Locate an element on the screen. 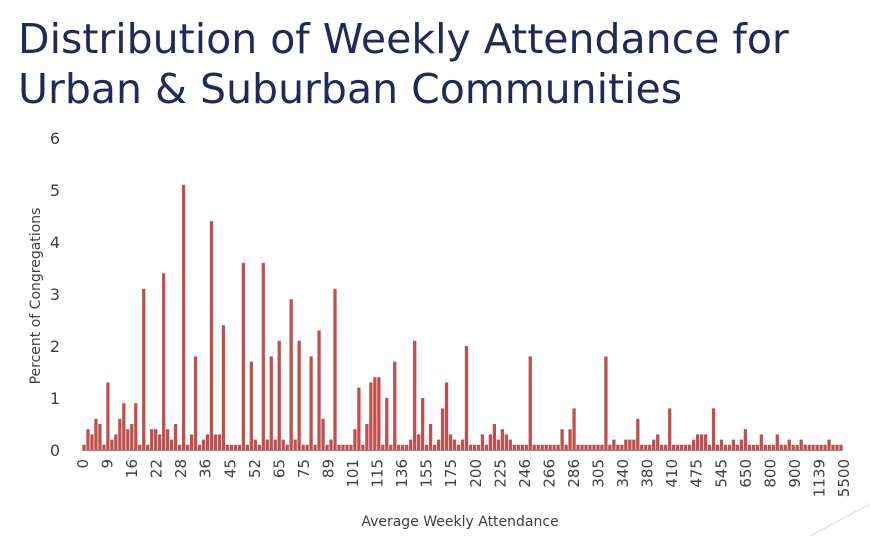 The width and height of the screenshot is (870, 538). y-tick-label: 2 is located at coordinates (55, 346).